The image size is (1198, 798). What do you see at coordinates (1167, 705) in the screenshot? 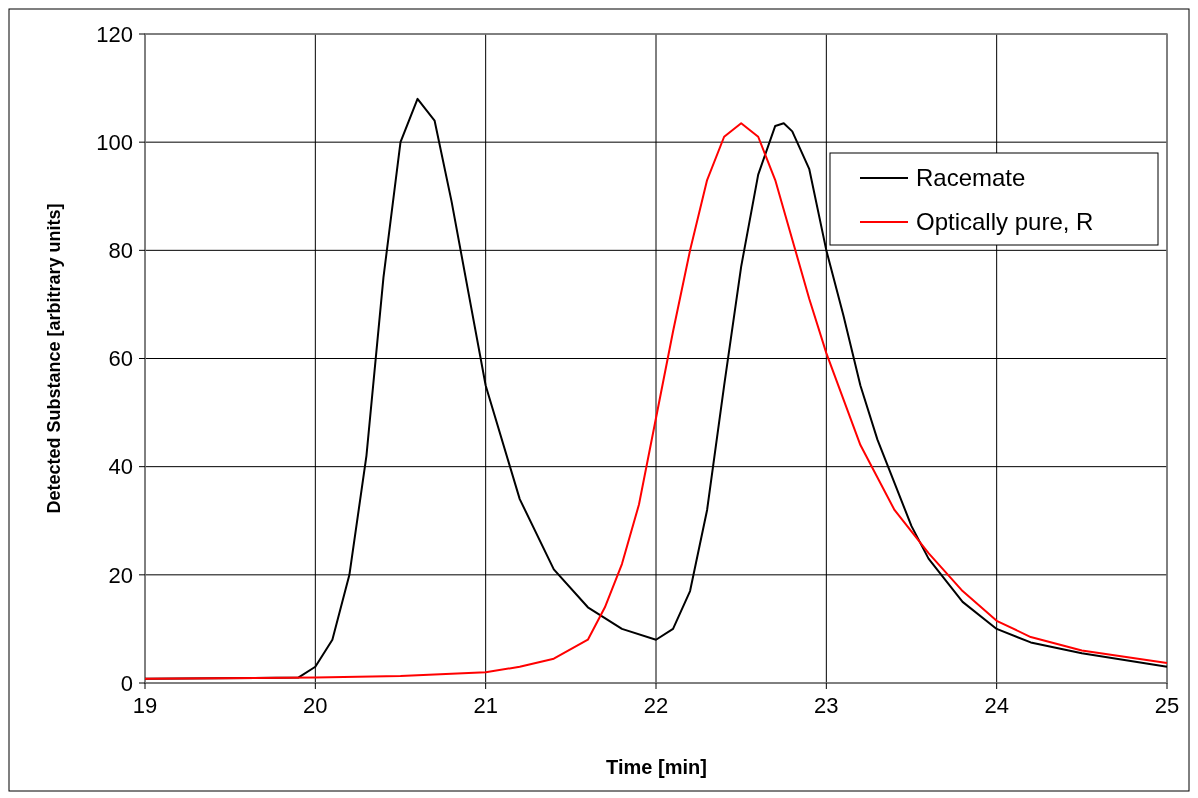
I see `x-tick-label: 25` at bounding box center [1167, 705].